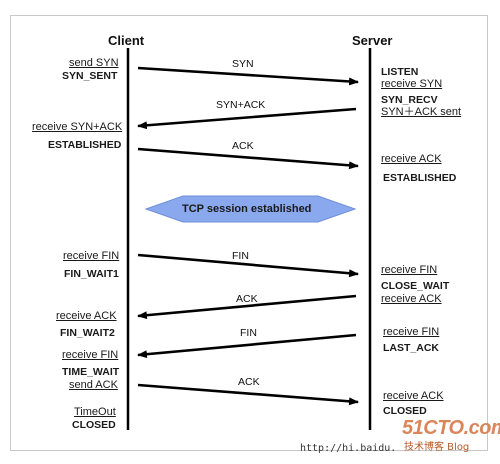  I want to click on server-state-label: receive SYN, so click(412, 84).